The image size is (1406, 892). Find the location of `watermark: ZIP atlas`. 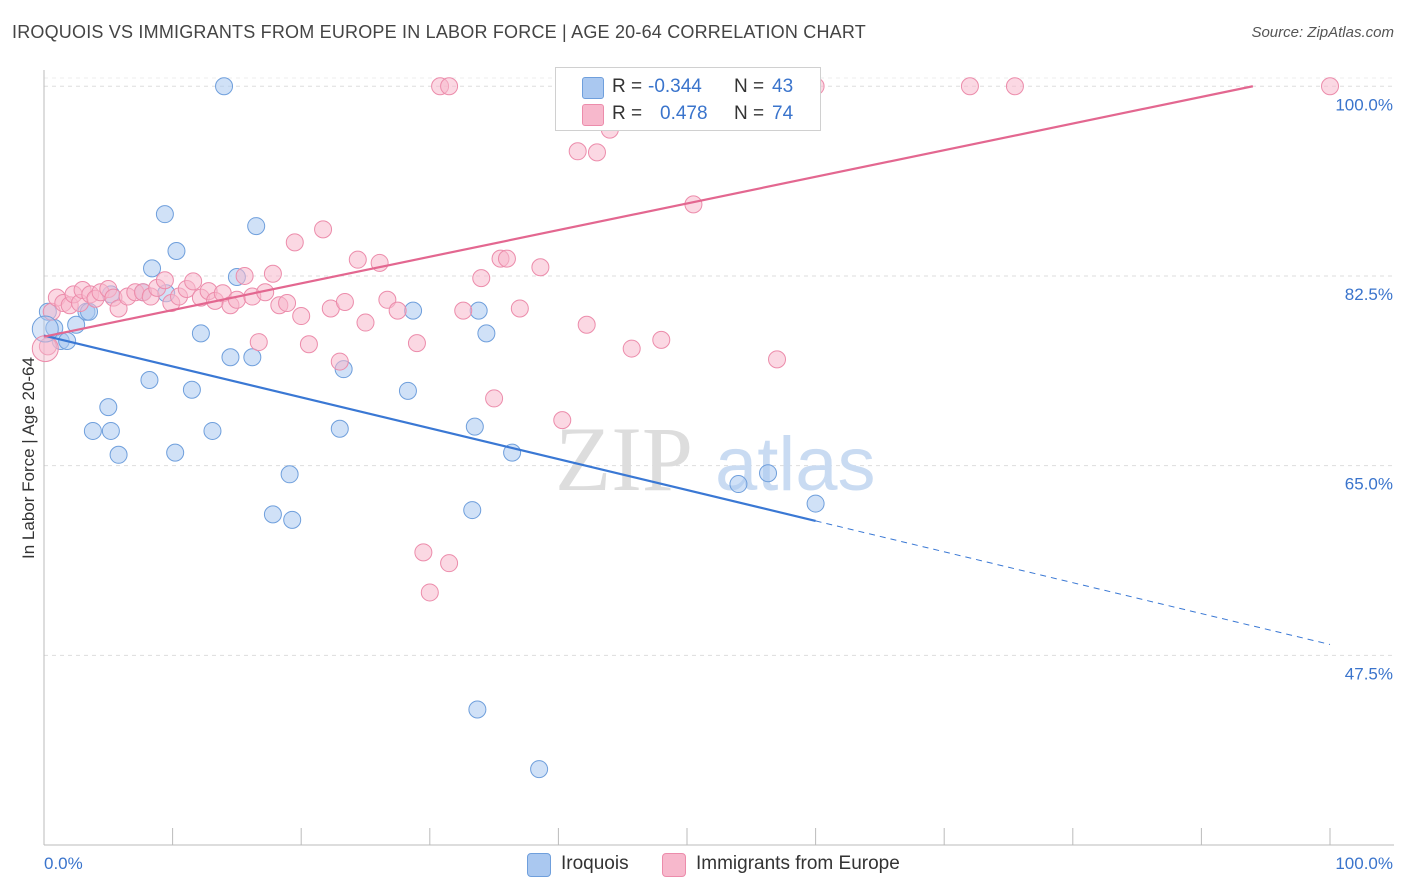

watermark: ZIP atlas is located at coordinates (715, 459).